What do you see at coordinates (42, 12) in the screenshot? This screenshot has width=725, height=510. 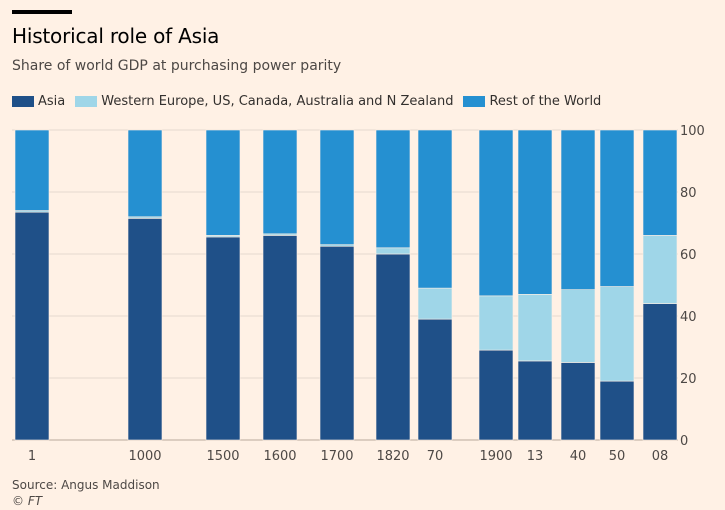 I see `brand-rule` at bounding box center [42, 12].